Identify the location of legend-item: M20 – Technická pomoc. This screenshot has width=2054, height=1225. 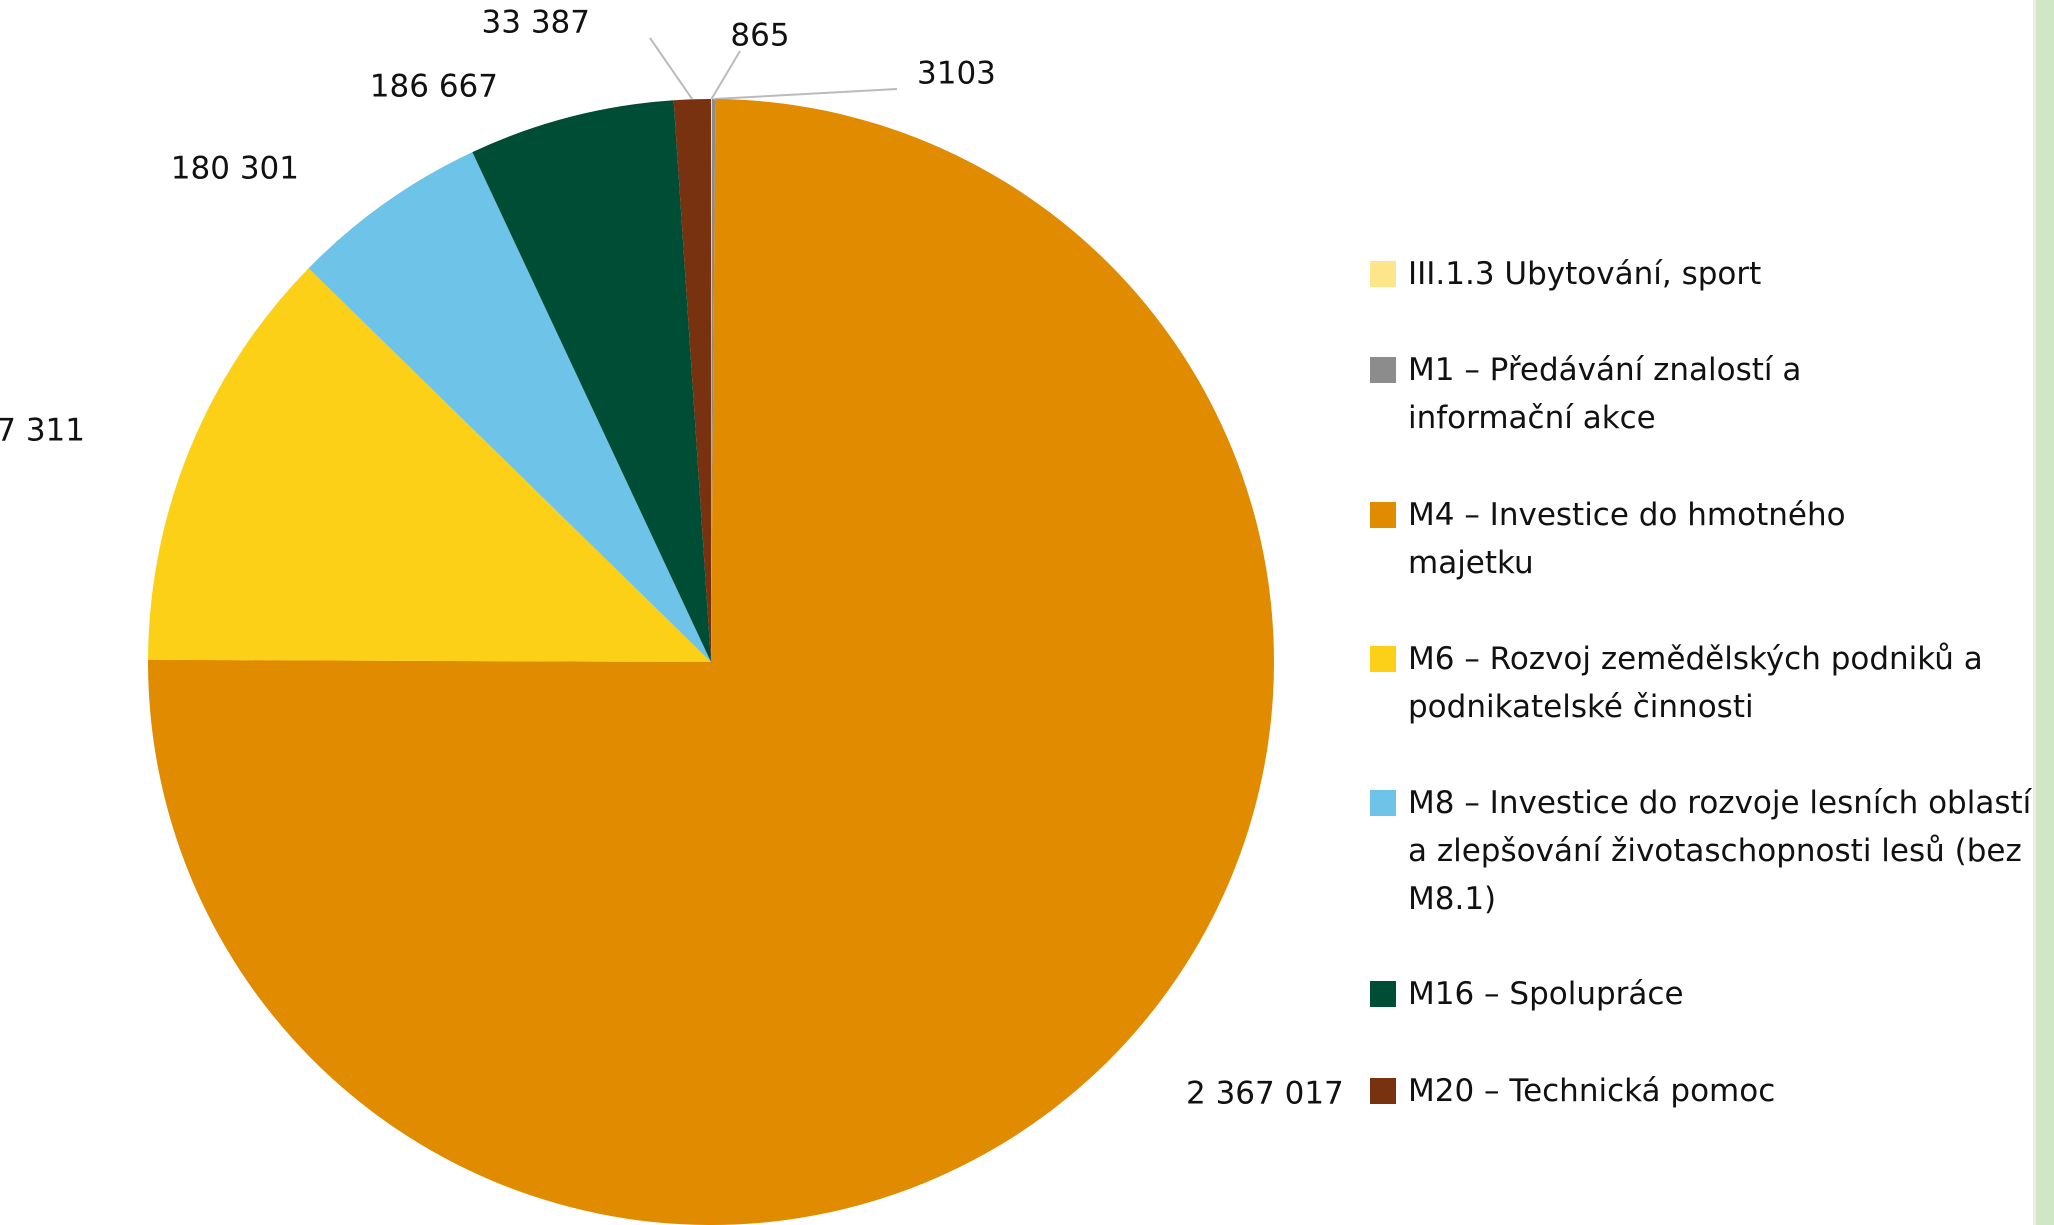
(1699, 1091).